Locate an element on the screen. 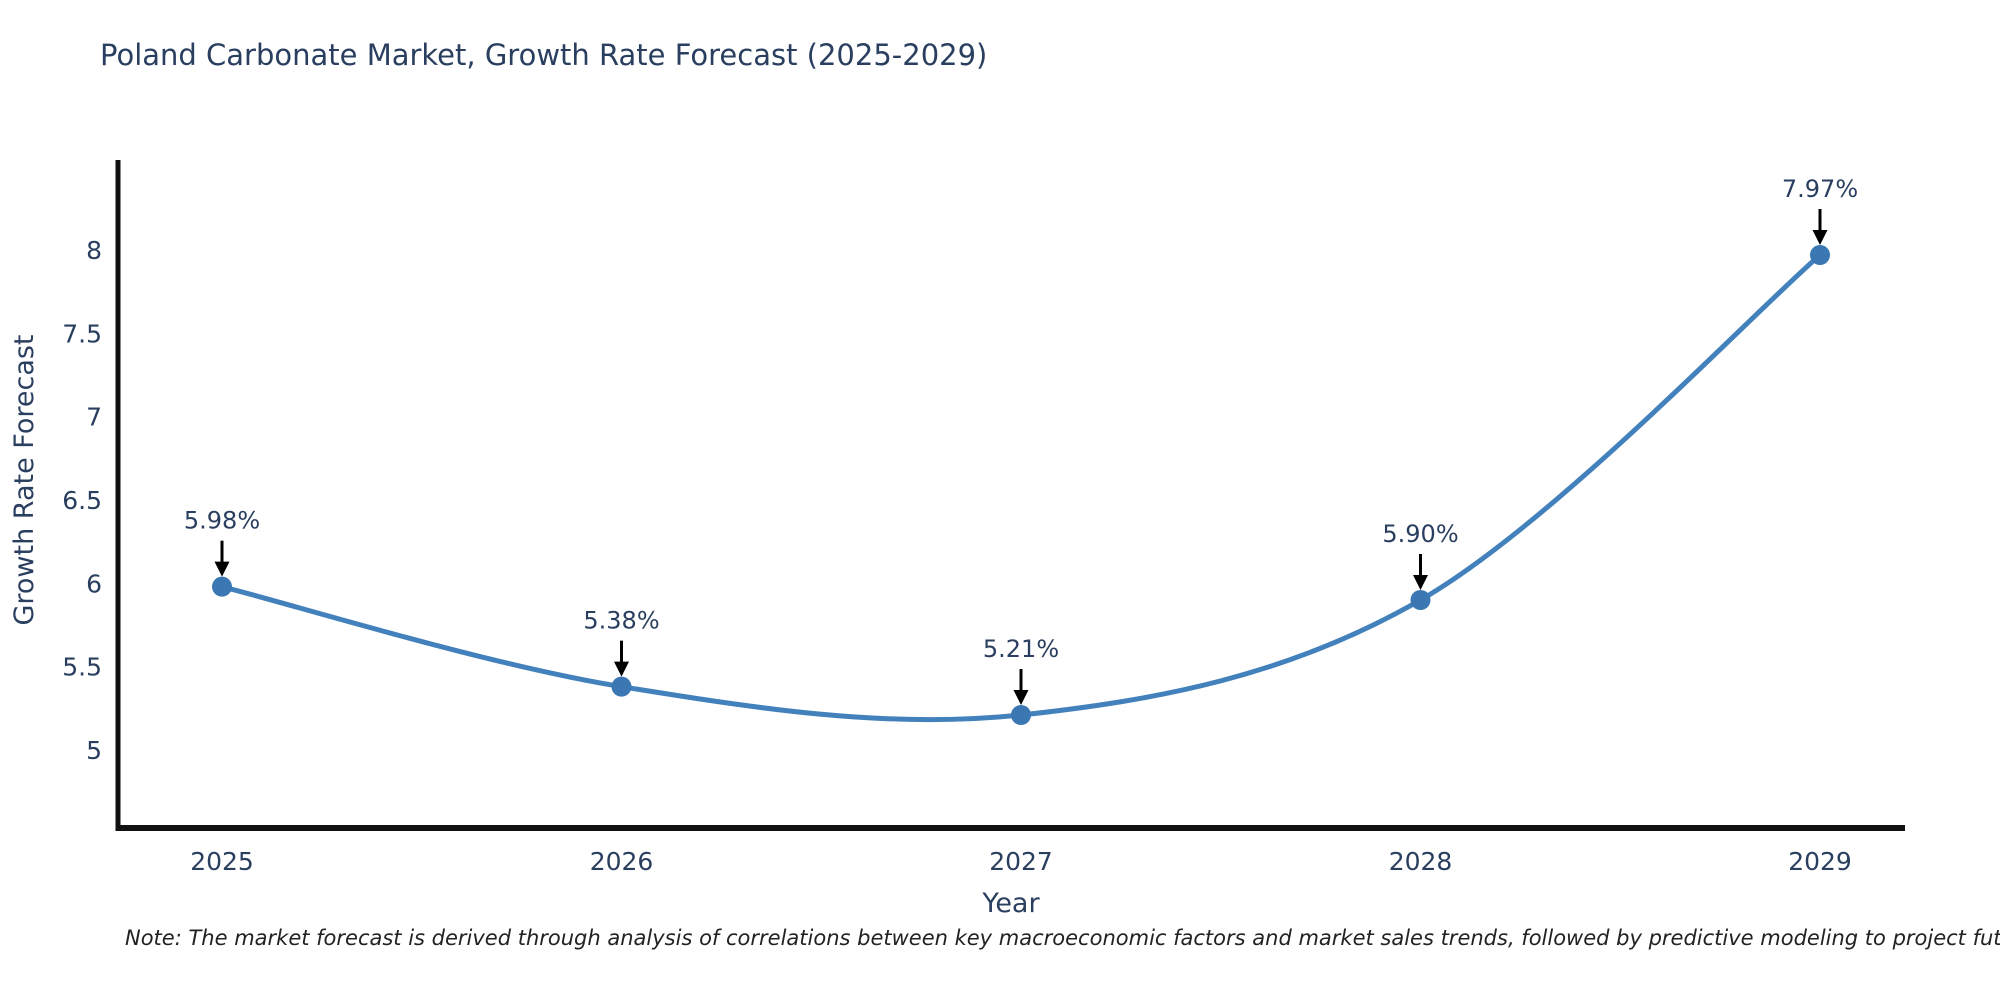  y-tick-label: 6 is located at coordinates (94, 583).